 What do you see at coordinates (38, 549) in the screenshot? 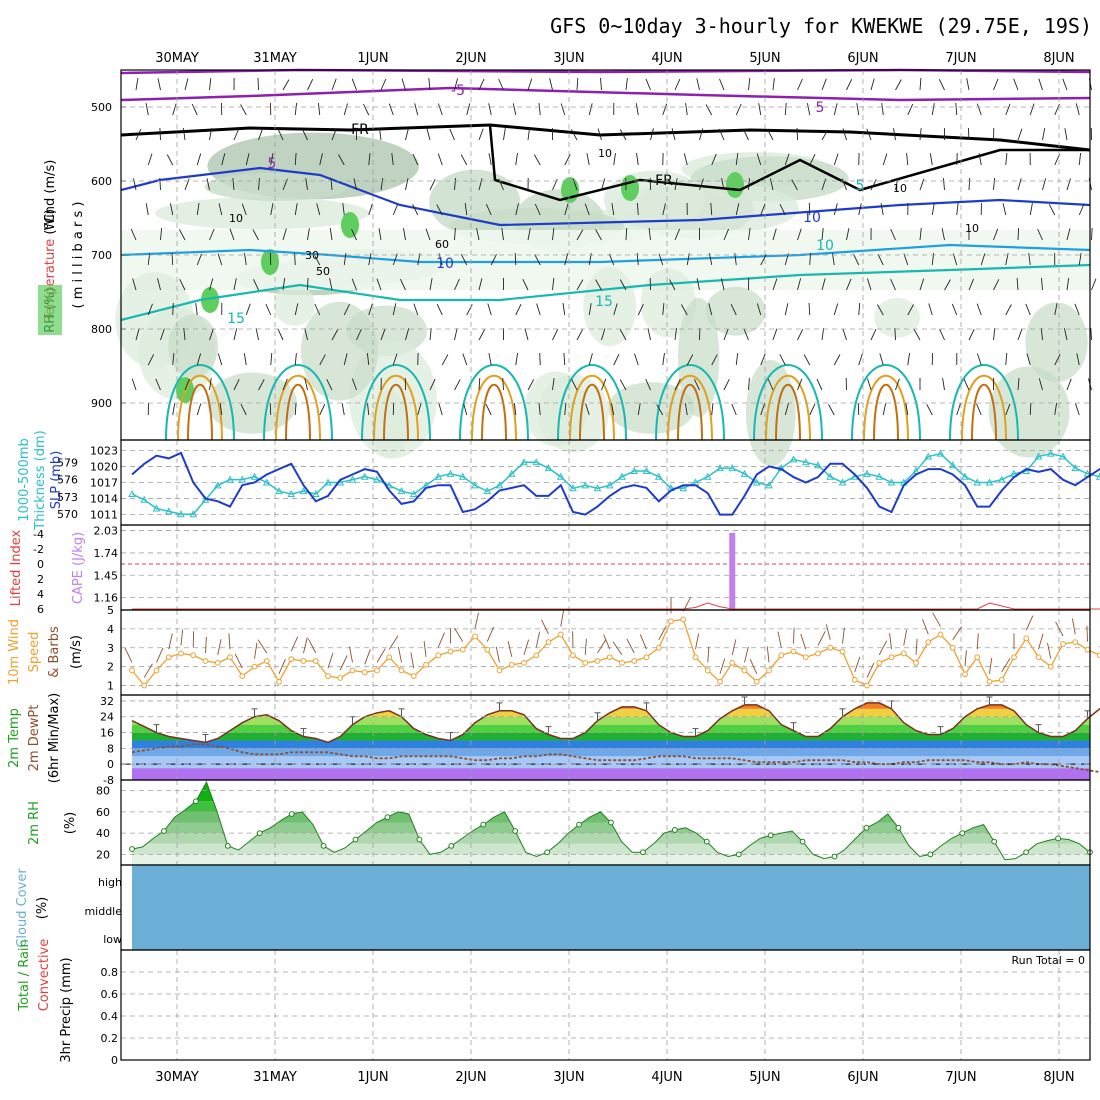
I see `lifted-index-tick: -2` at bounding box center [38, 549].